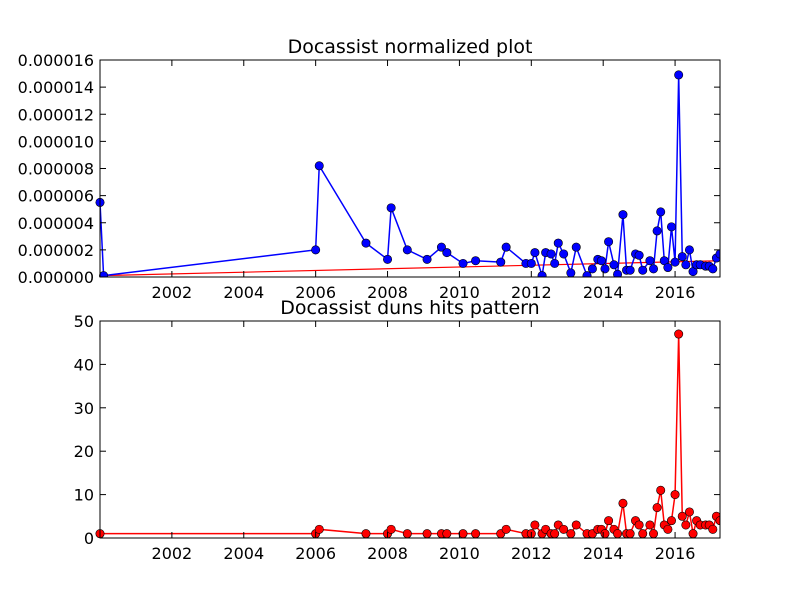 Image resolution: width=800 pixels, height=600 pixels. What do you see at coordinates (410, 47) in the screenshot?
I see `chart-title: Docassist normalized plot` at bounding box center [410, 47].